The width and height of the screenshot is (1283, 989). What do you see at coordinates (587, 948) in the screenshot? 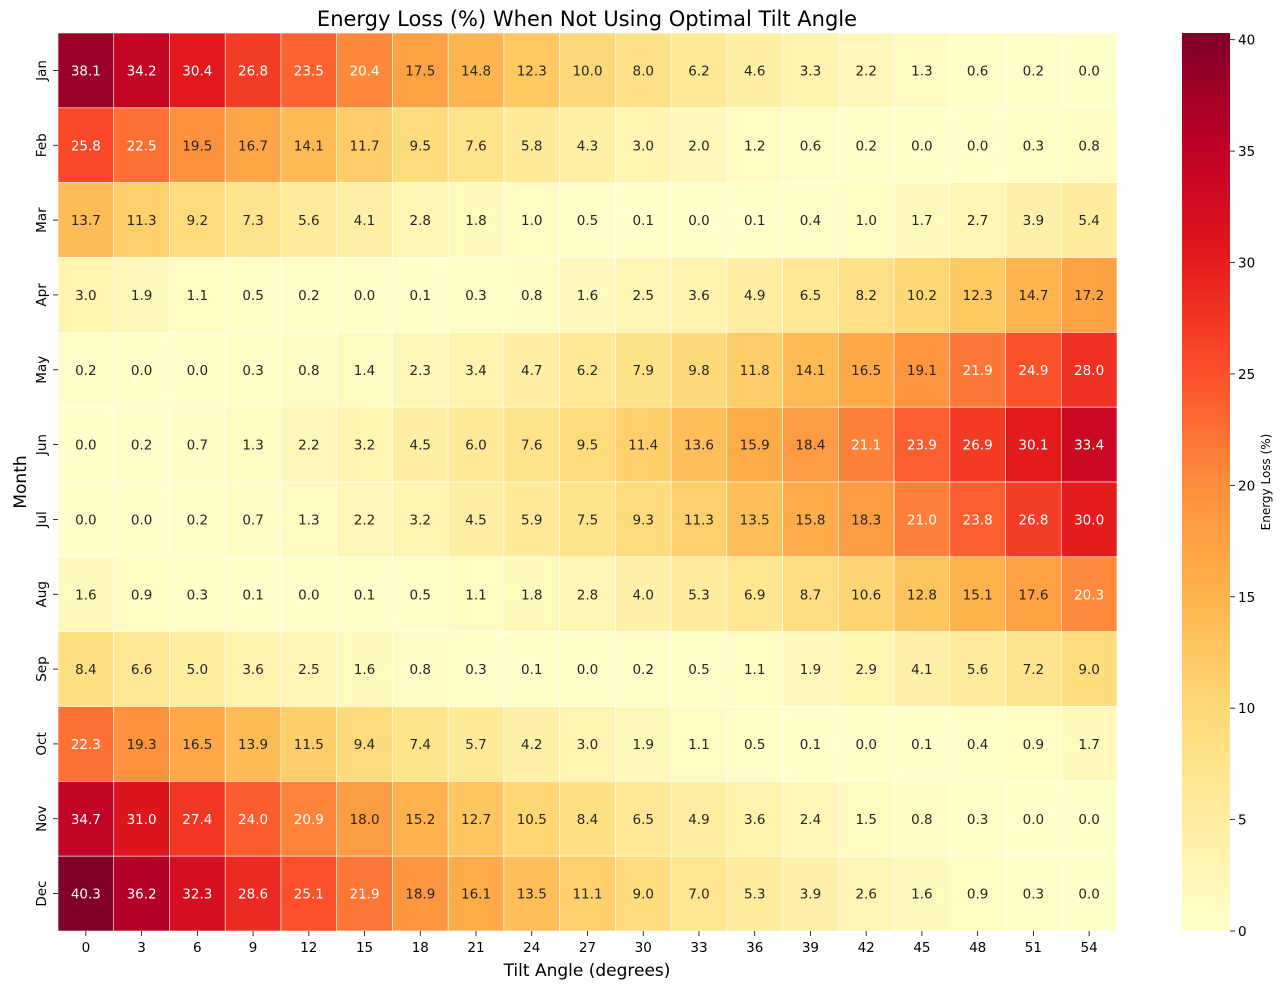
I see `x-tick-label: 27` at bounding box center [587, 948].